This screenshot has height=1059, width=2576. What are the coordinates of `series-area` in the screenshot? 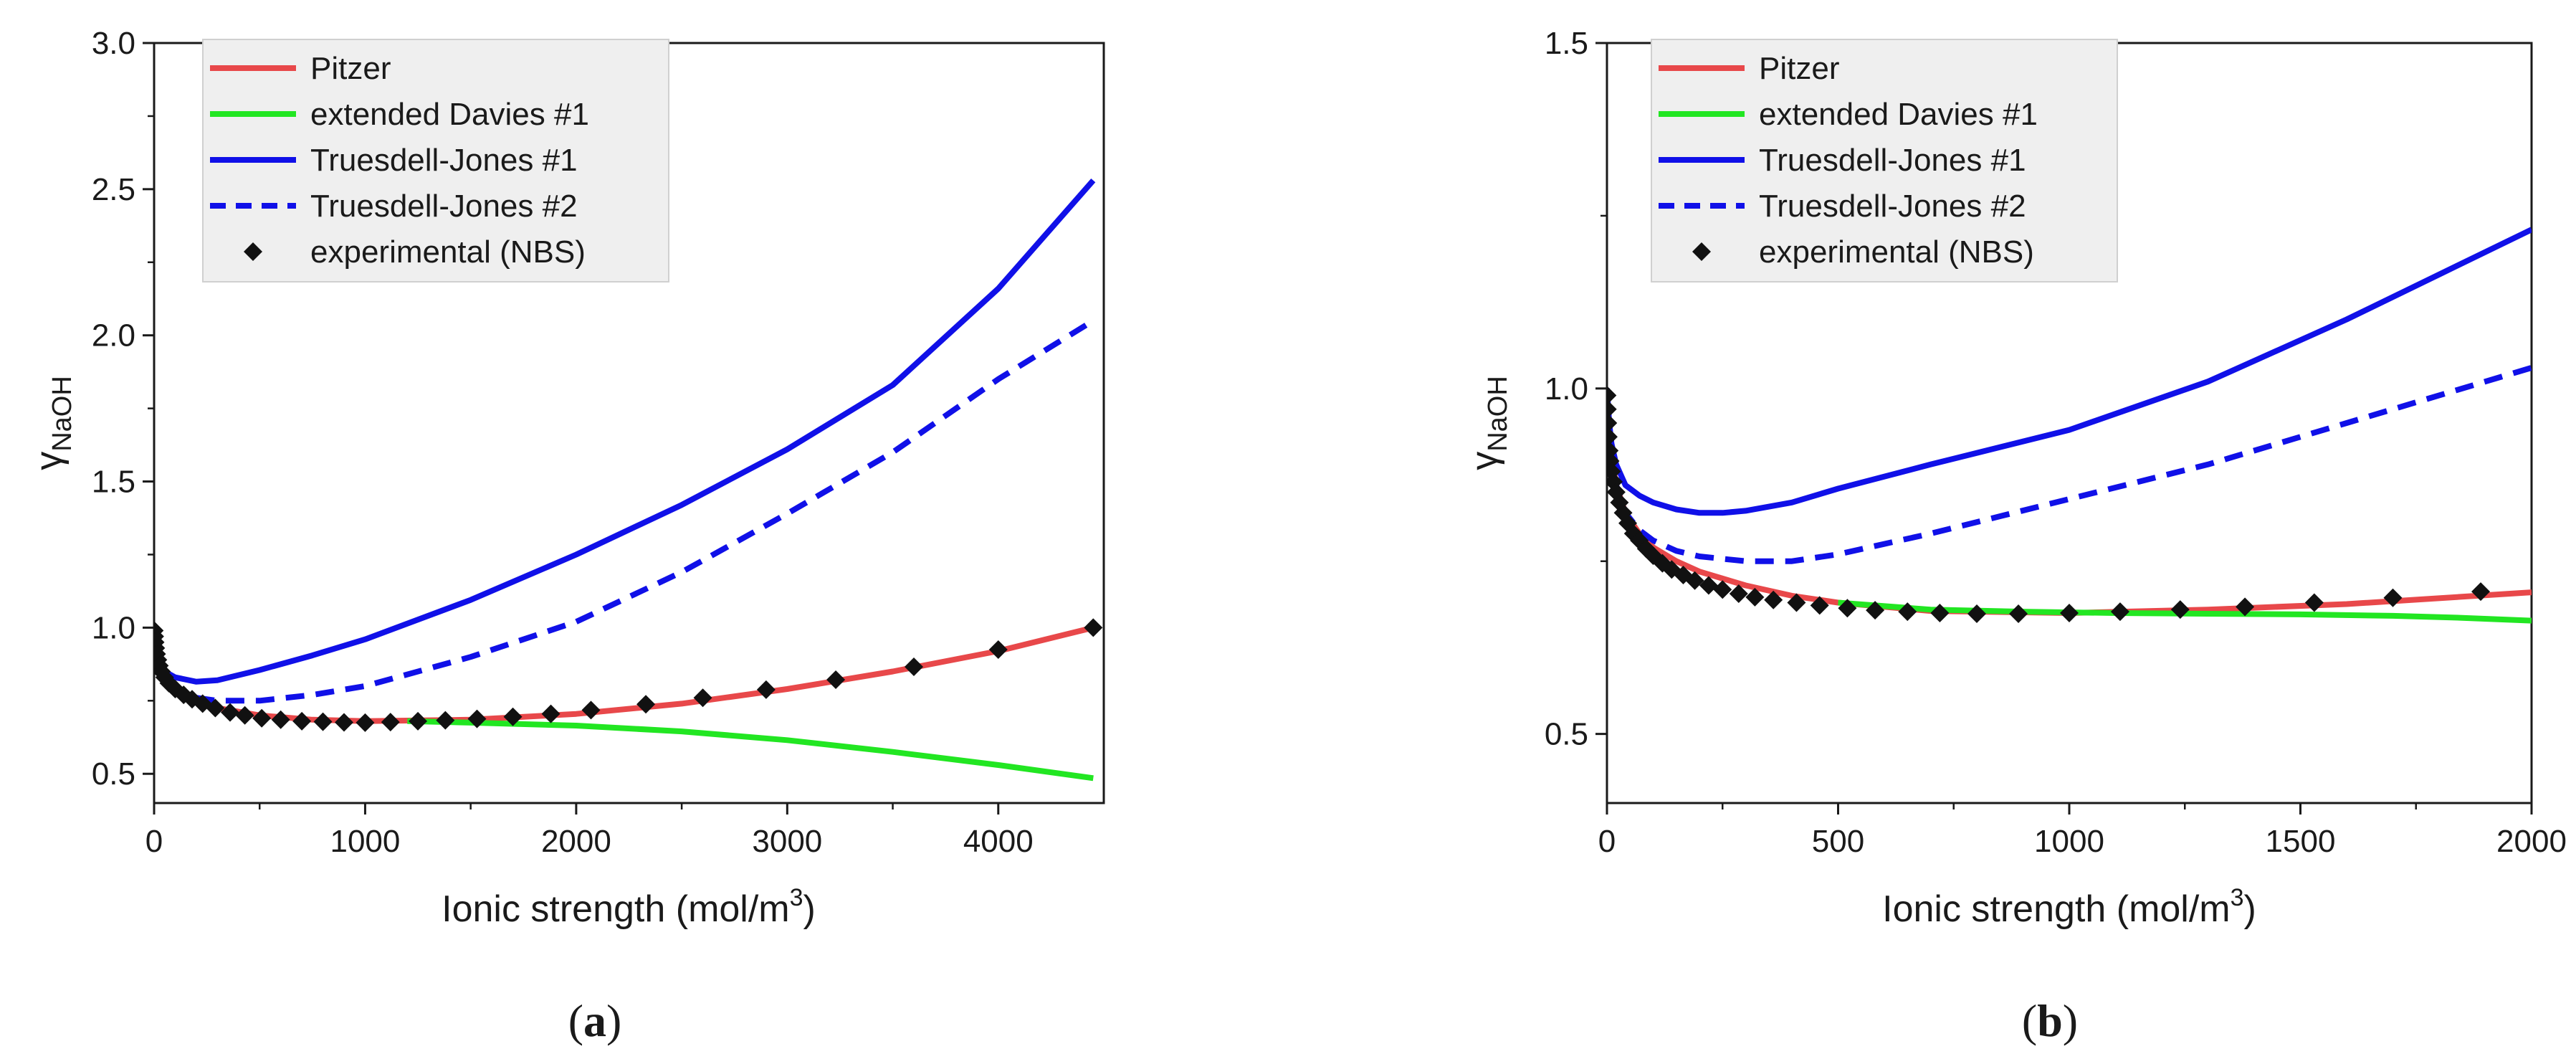 It's located at (2069, 425).